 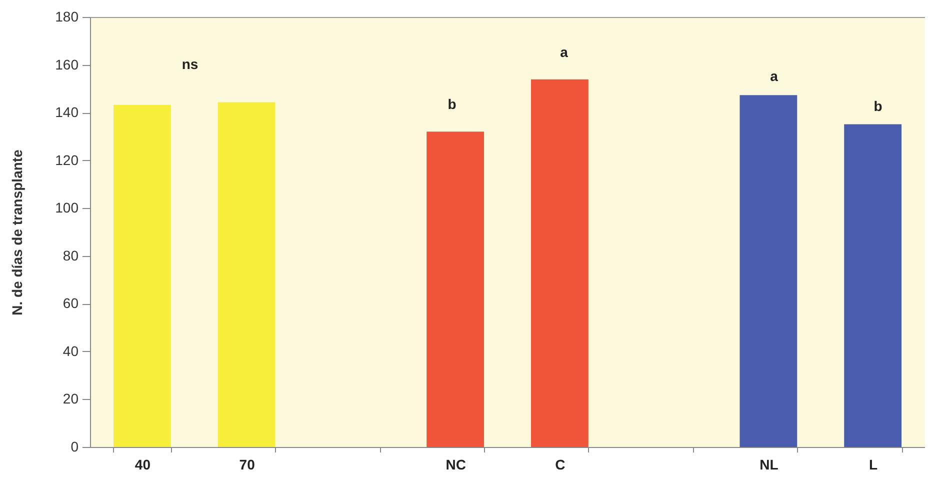 I want to click on y-tick-label: 20, so click(x=70, y=398).